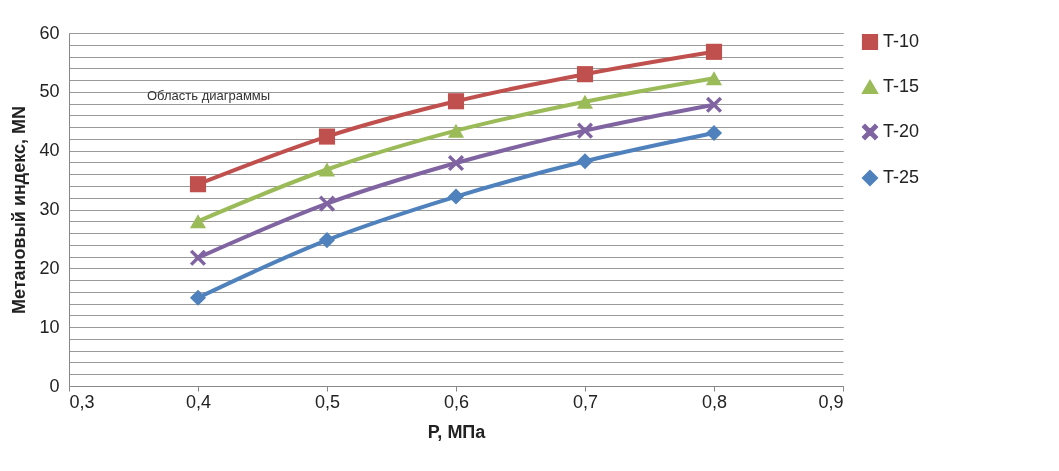 This screenshot has width=1059, height=471. I want to click on y-tick-label: 40, so click(49, 150).